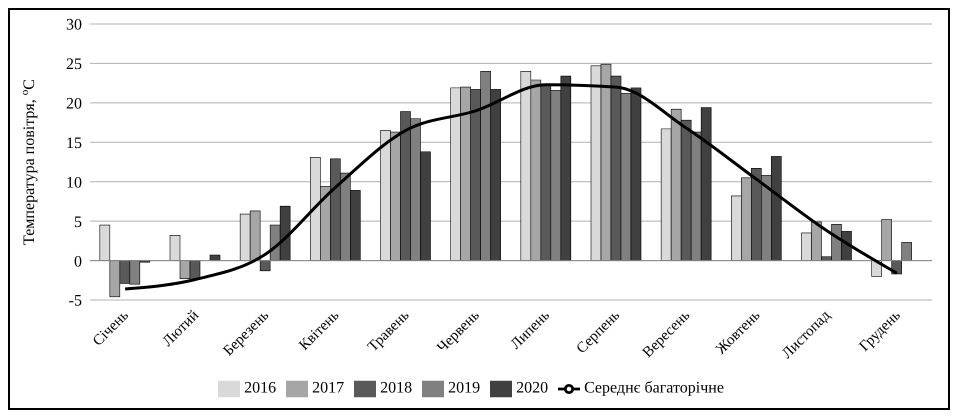 The height and width of the screenshot is (417, 958). Describe the element at coordinates (78, 261) in the screenshot. I see `y-tick-label: 0` at that location.